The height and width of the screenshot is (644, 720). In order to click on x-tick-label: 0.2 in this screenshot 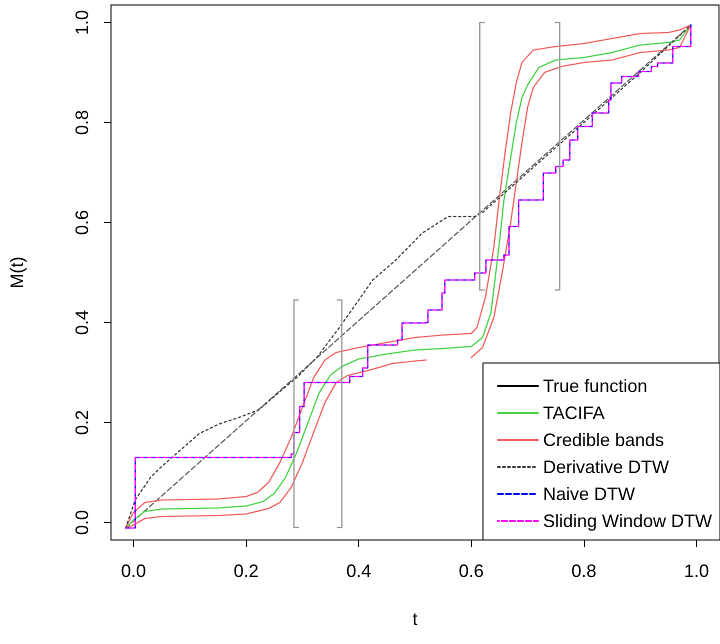, I will do `click(246, 571)`.